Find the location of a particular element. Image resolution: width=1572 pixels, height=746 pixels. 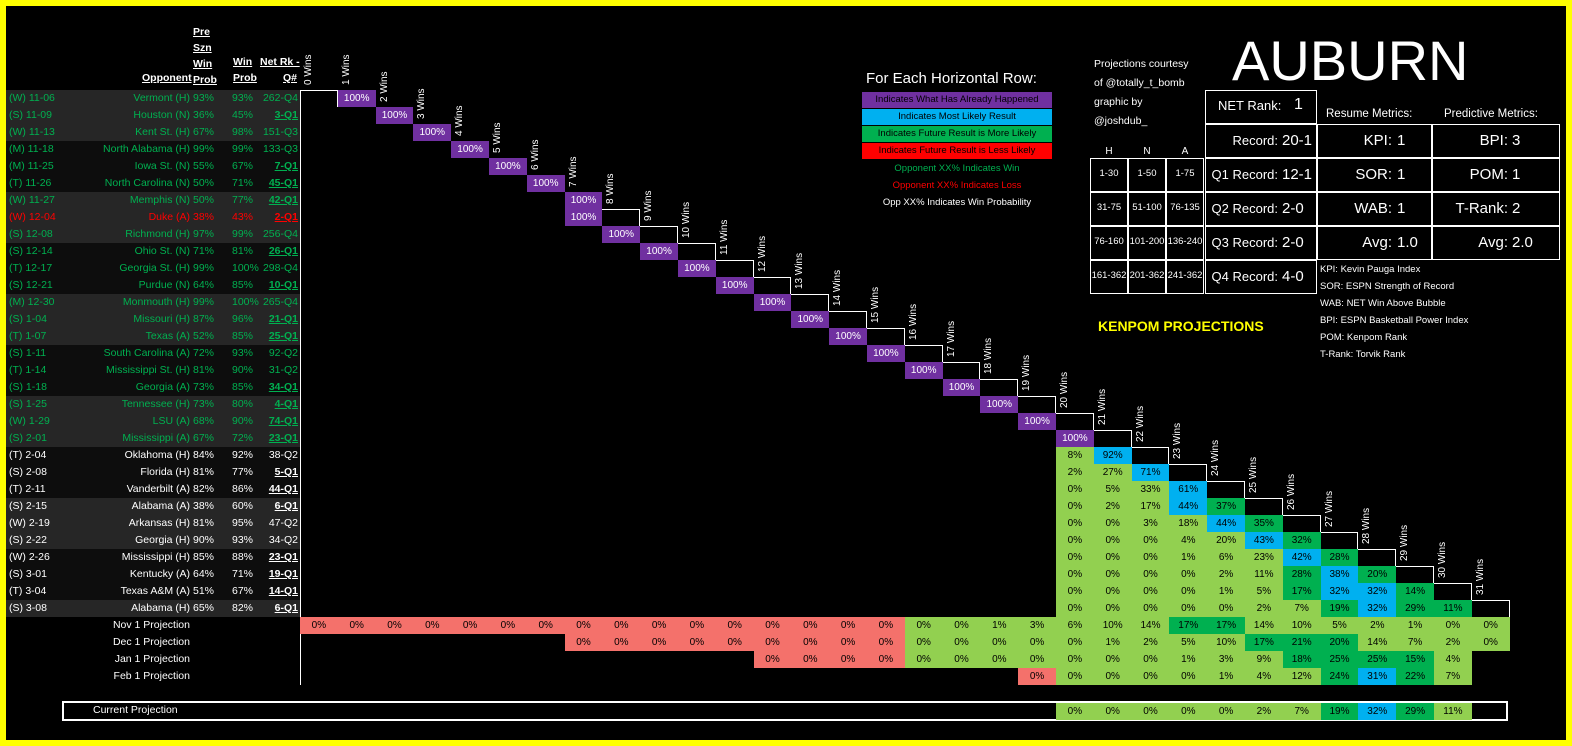

future-cell: 5% is located at coordinates (1112, 489).